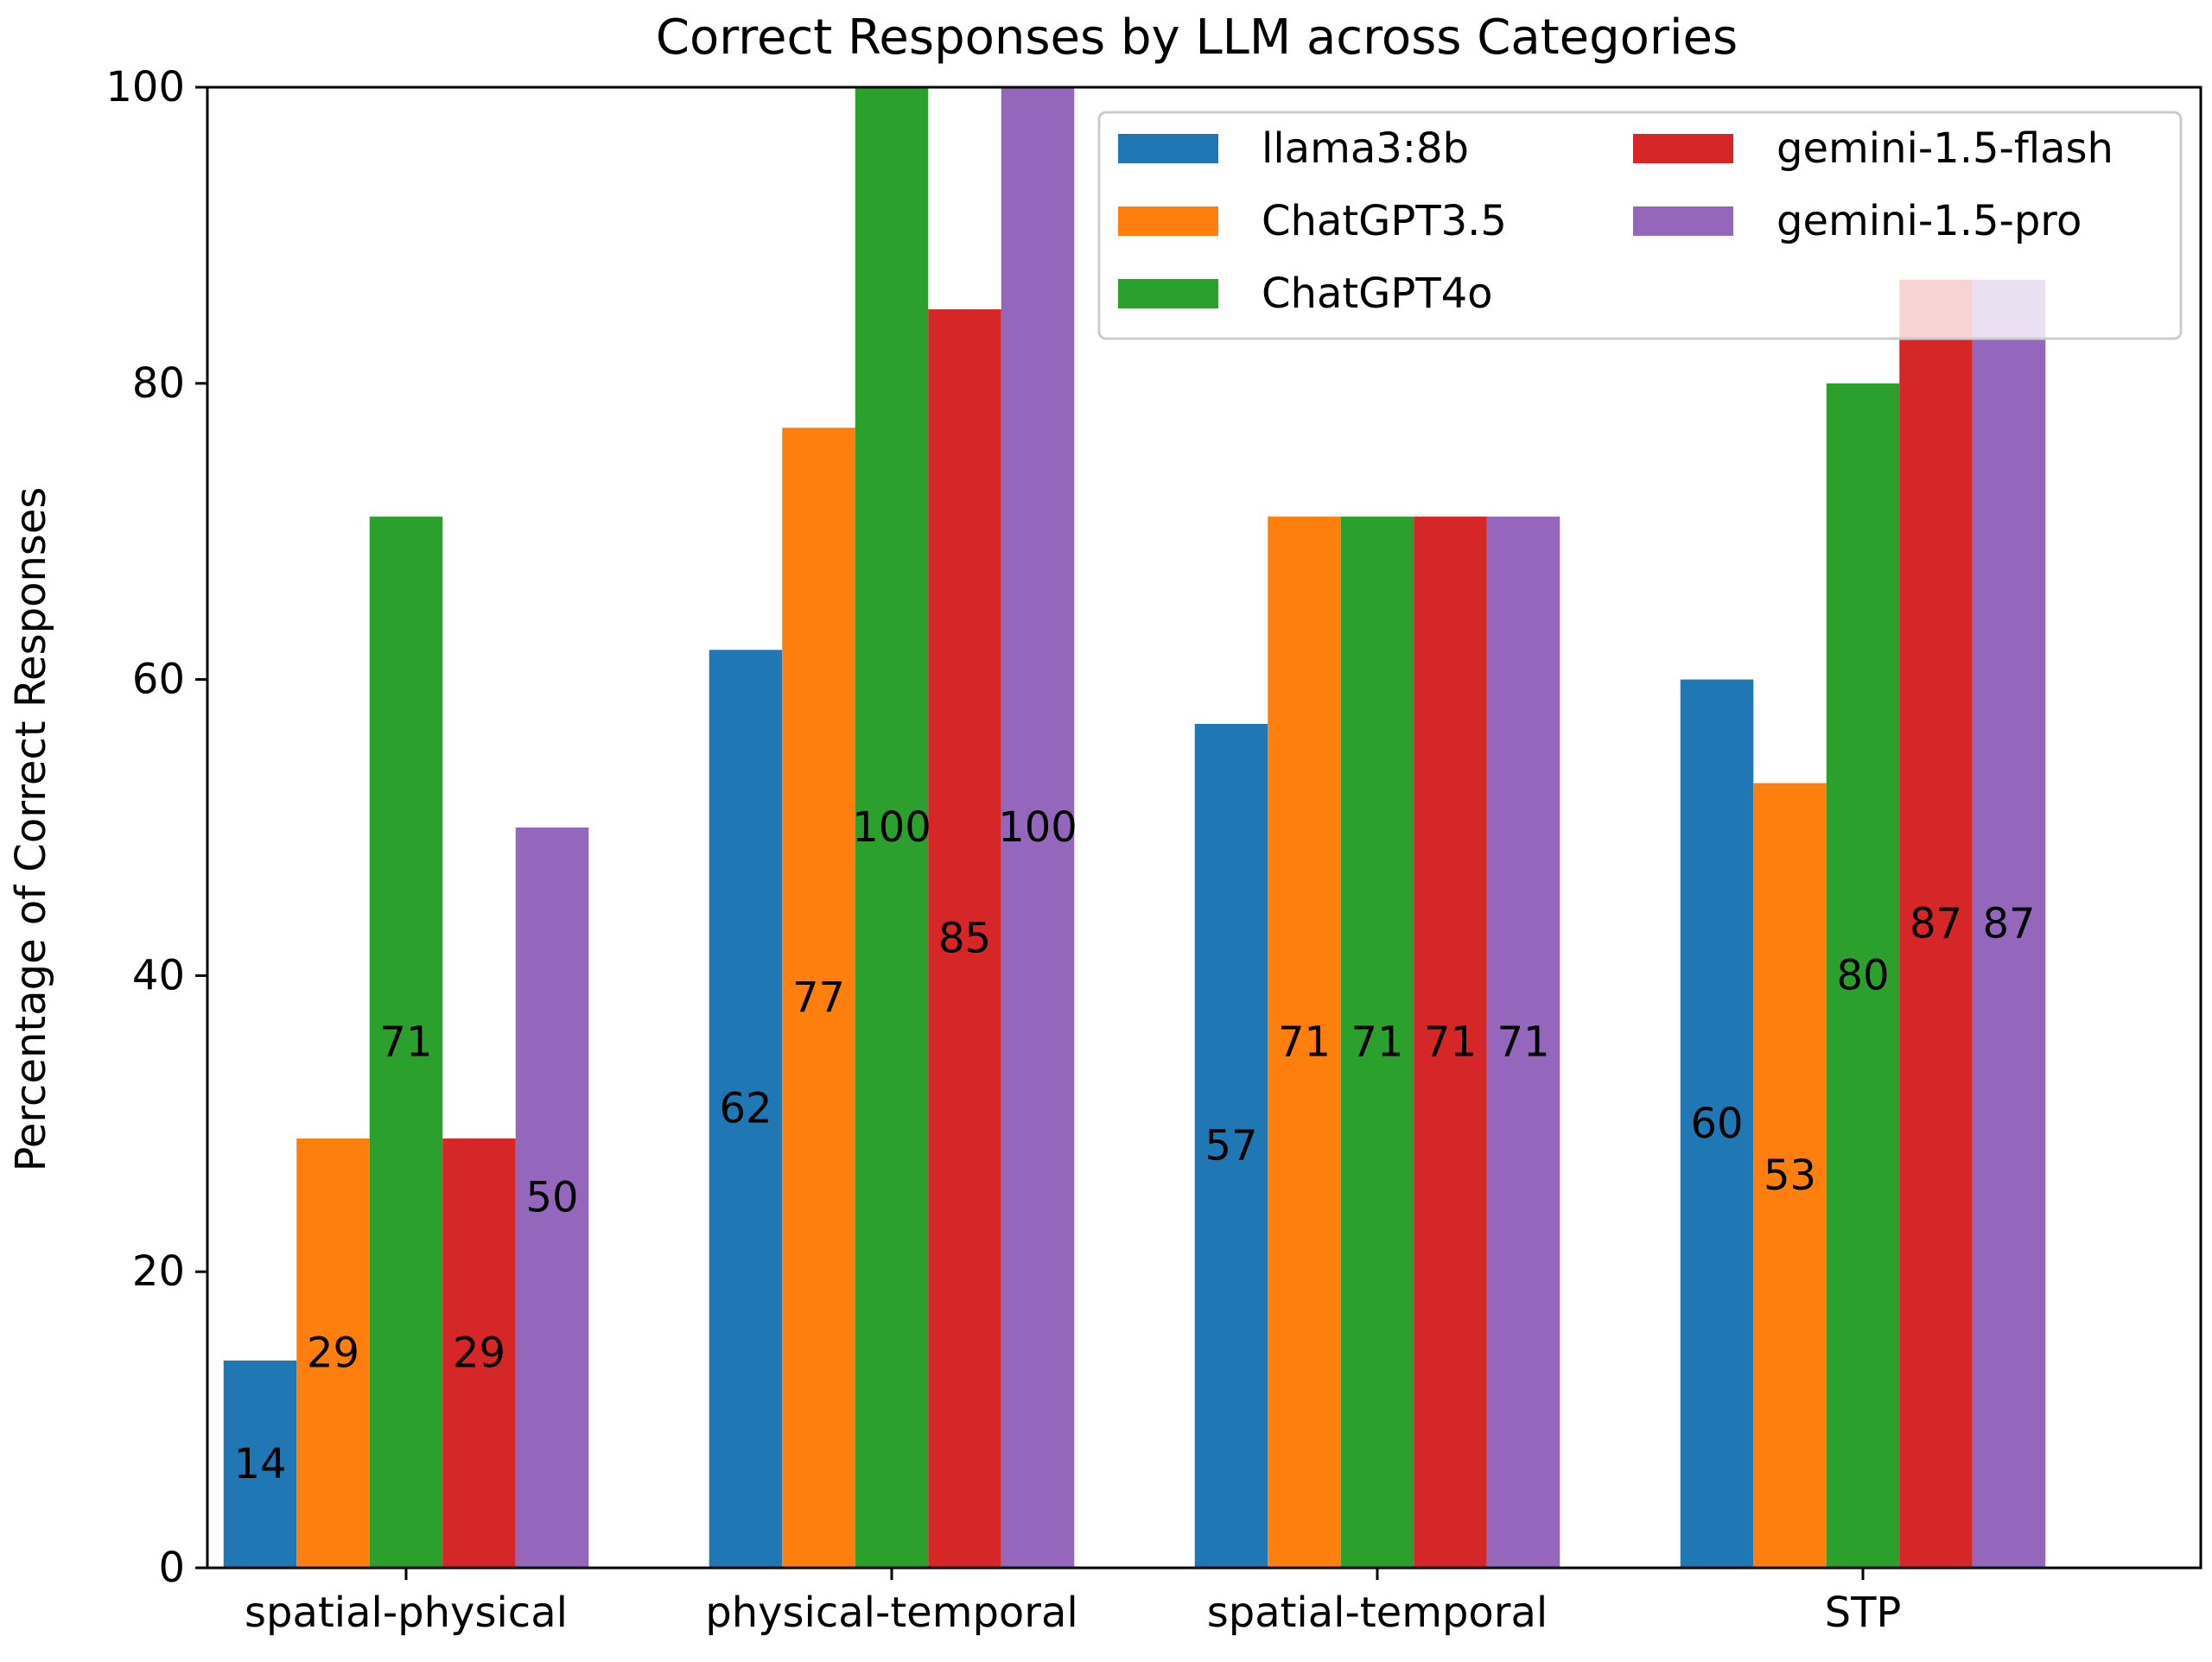  Describe the element at coordinates (158, 383) in the screenshot. I see `y-tick-label: 80` at that location.